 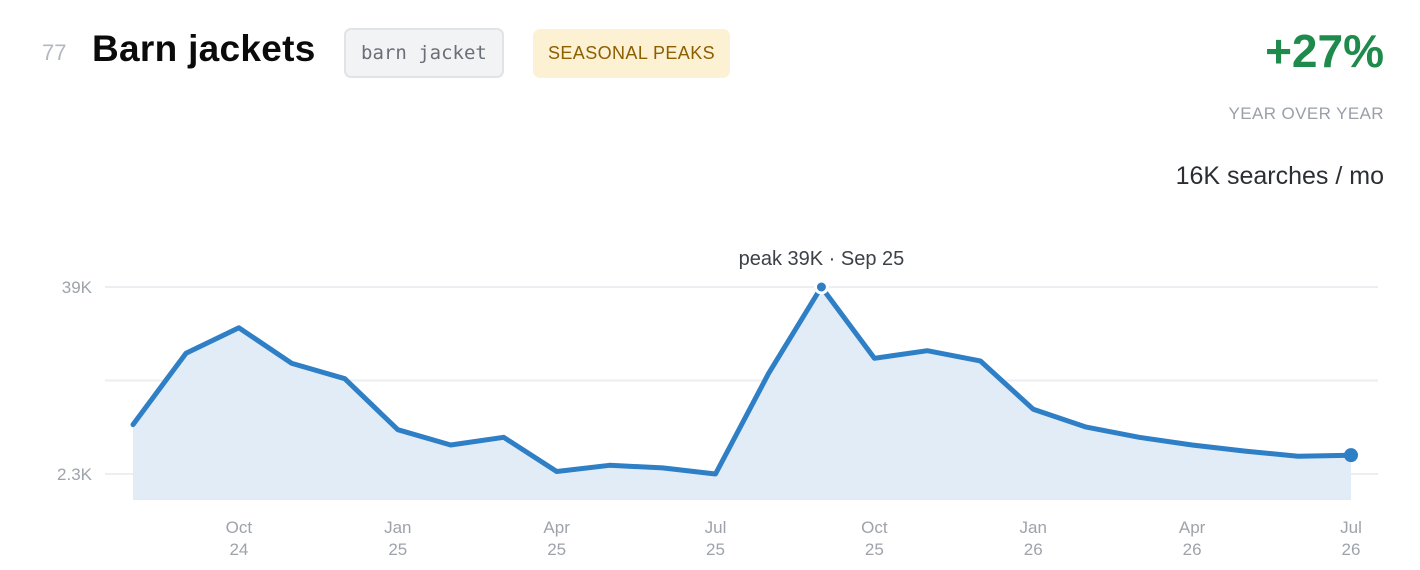 What do you see at coordinates (632, 53) in the screenshot?
I see `seasonal-badge: SEASONAL PEAKS` at bounding box center [632, 53].